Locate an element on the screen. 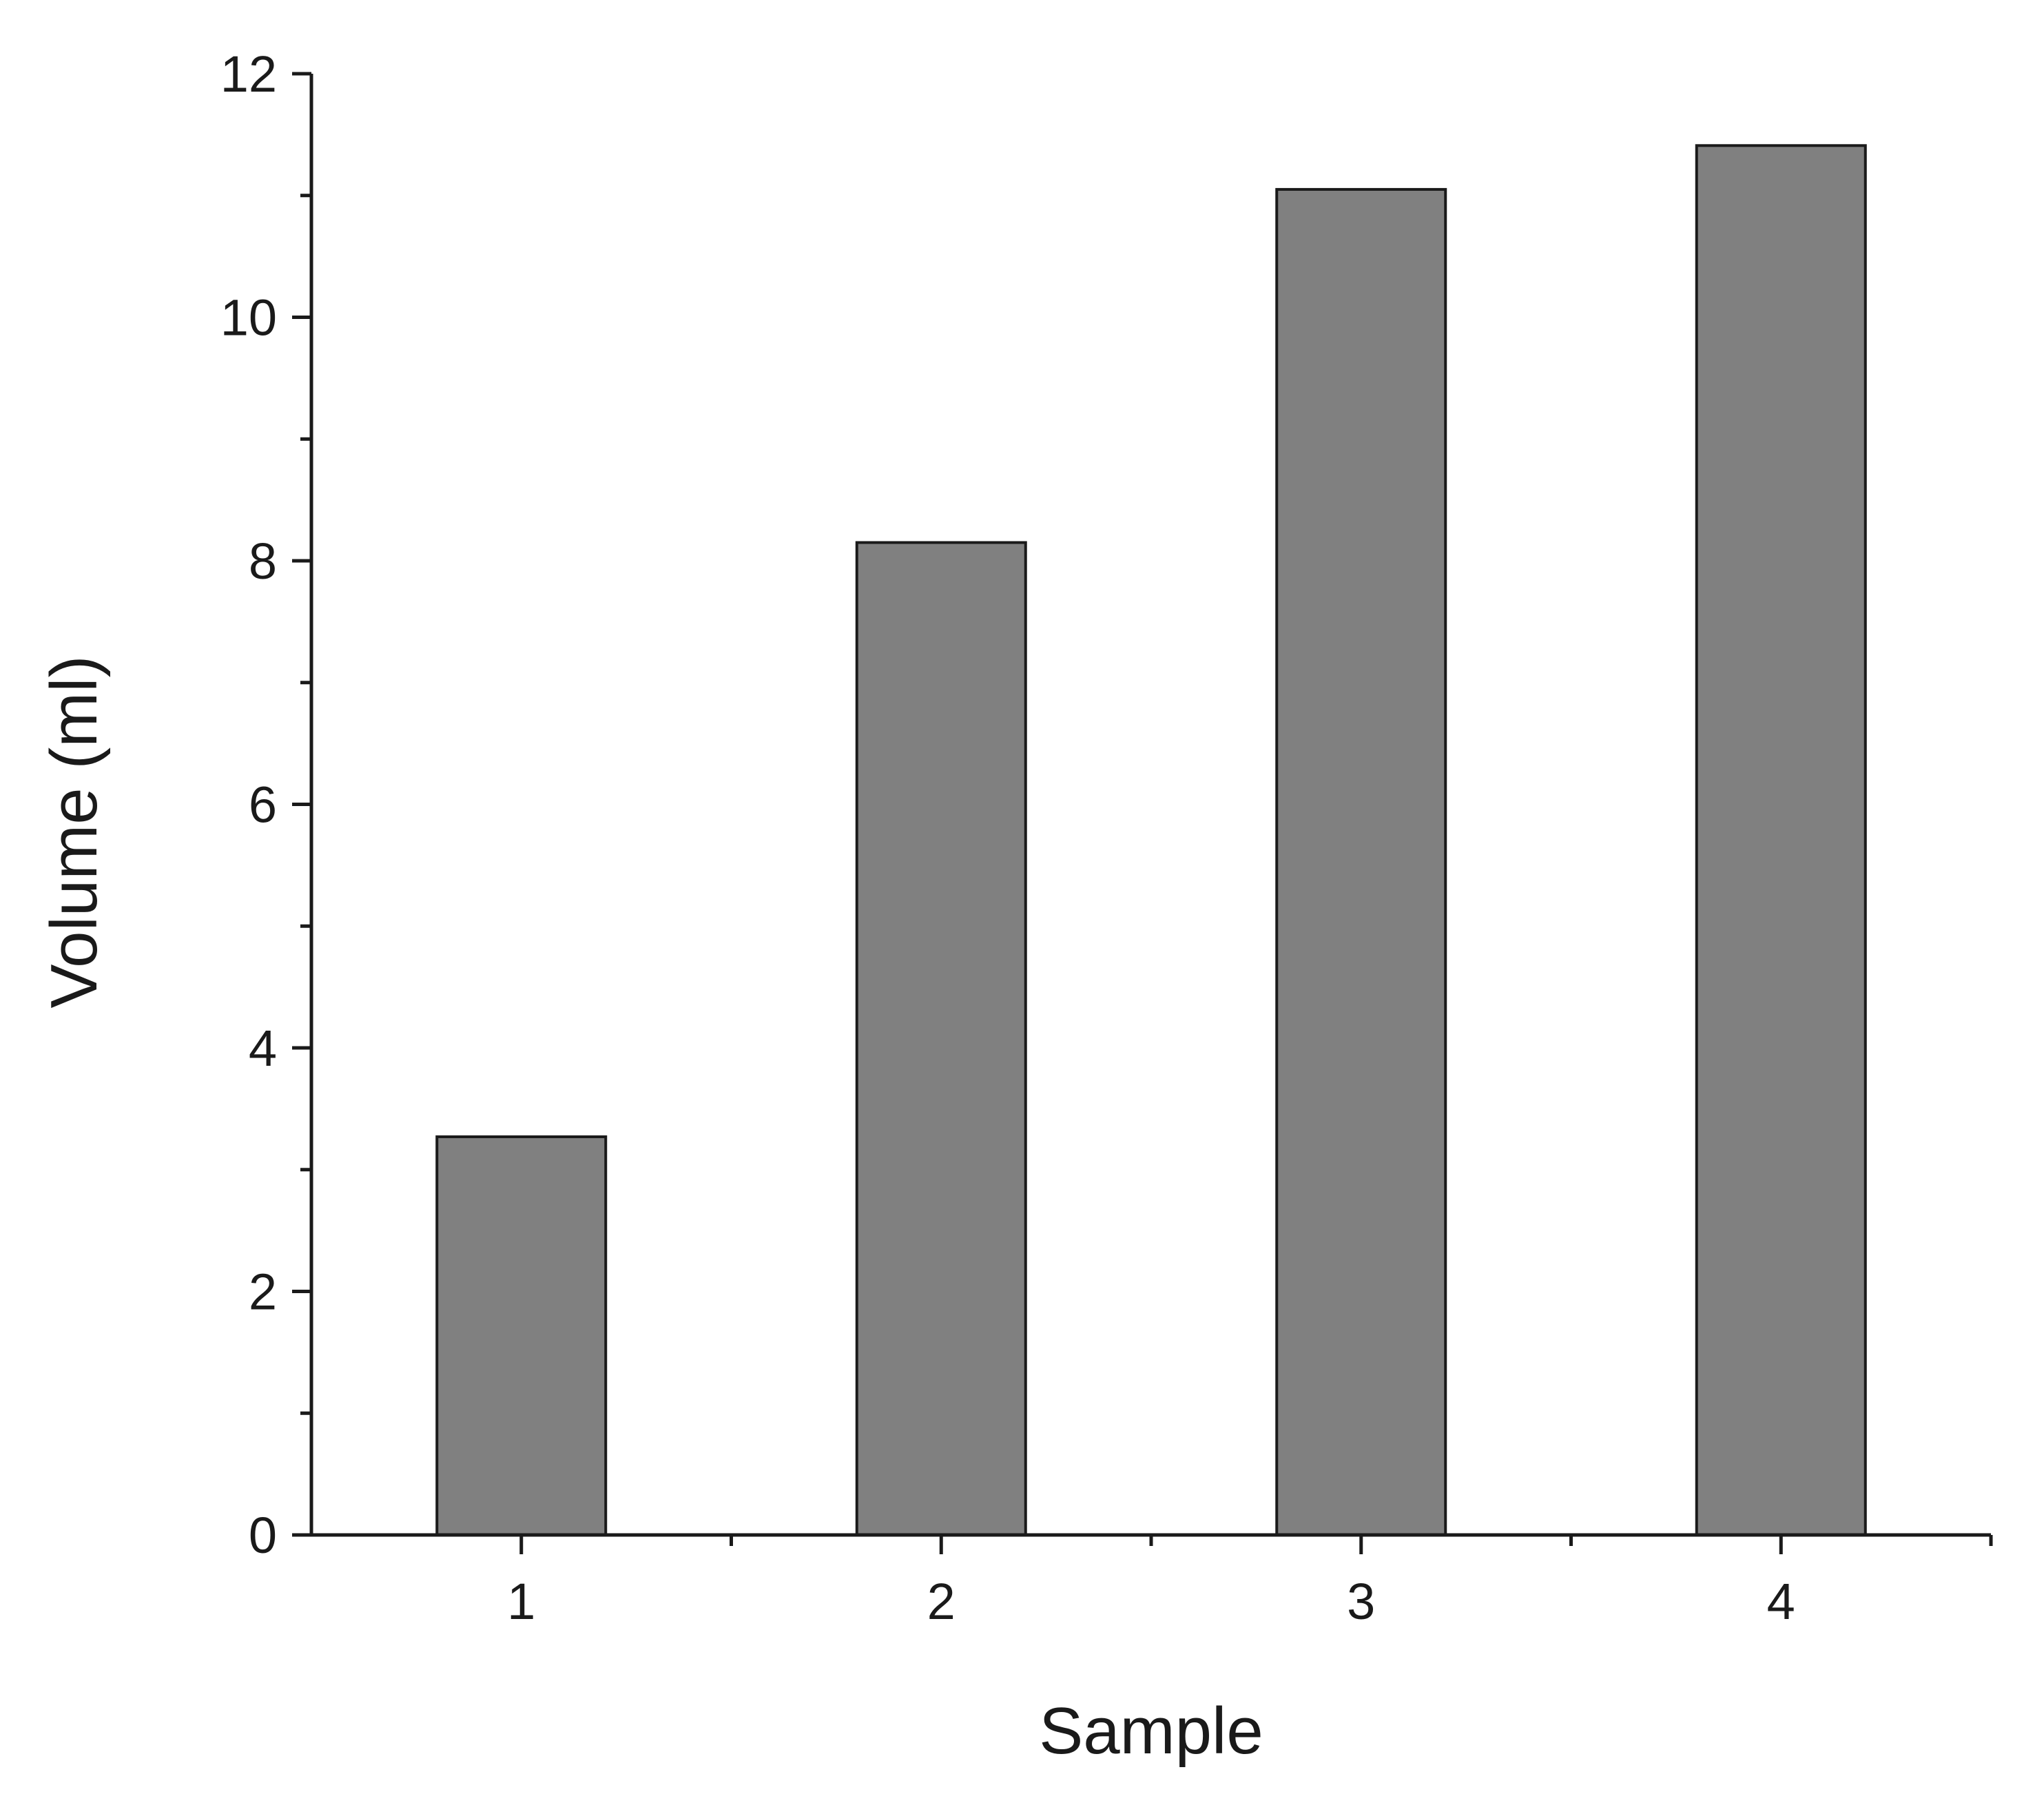 Image resolution: width=2044 pixels, height=1794 pixels. y-axis-label: Volume (ml) is located at coordinates (74, 831).